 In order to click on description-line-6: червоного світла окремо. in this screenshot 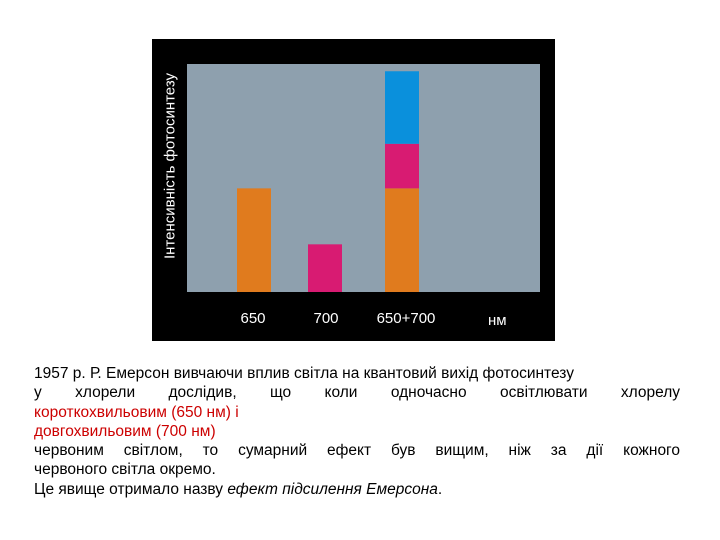, I will do `click(125, 470)`.